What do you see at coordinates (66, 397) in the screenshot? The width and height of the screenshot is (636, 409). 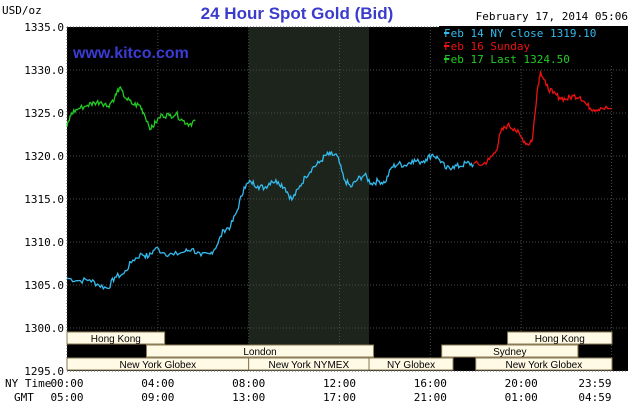 I see `x-tick-label-gmt: 05:00` at bounding box center [66, 397].